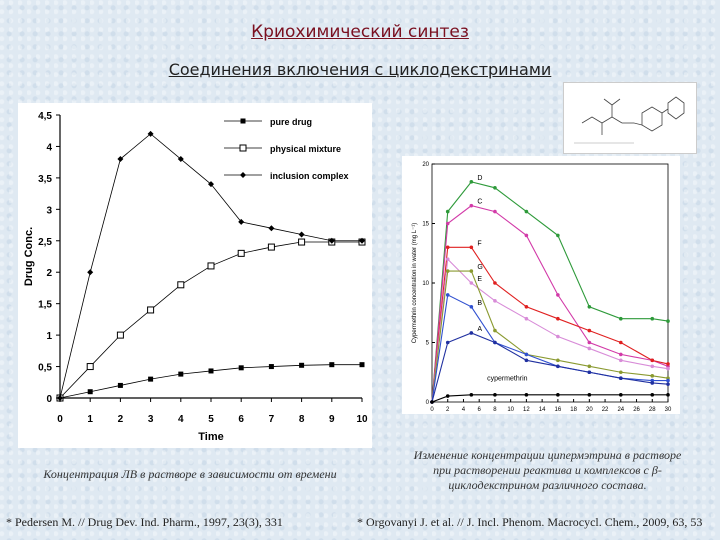  What do you see at coordinates (630, 118) in the screenshot?
I see `chemical-structure-image` at bounding box center [630, 118].